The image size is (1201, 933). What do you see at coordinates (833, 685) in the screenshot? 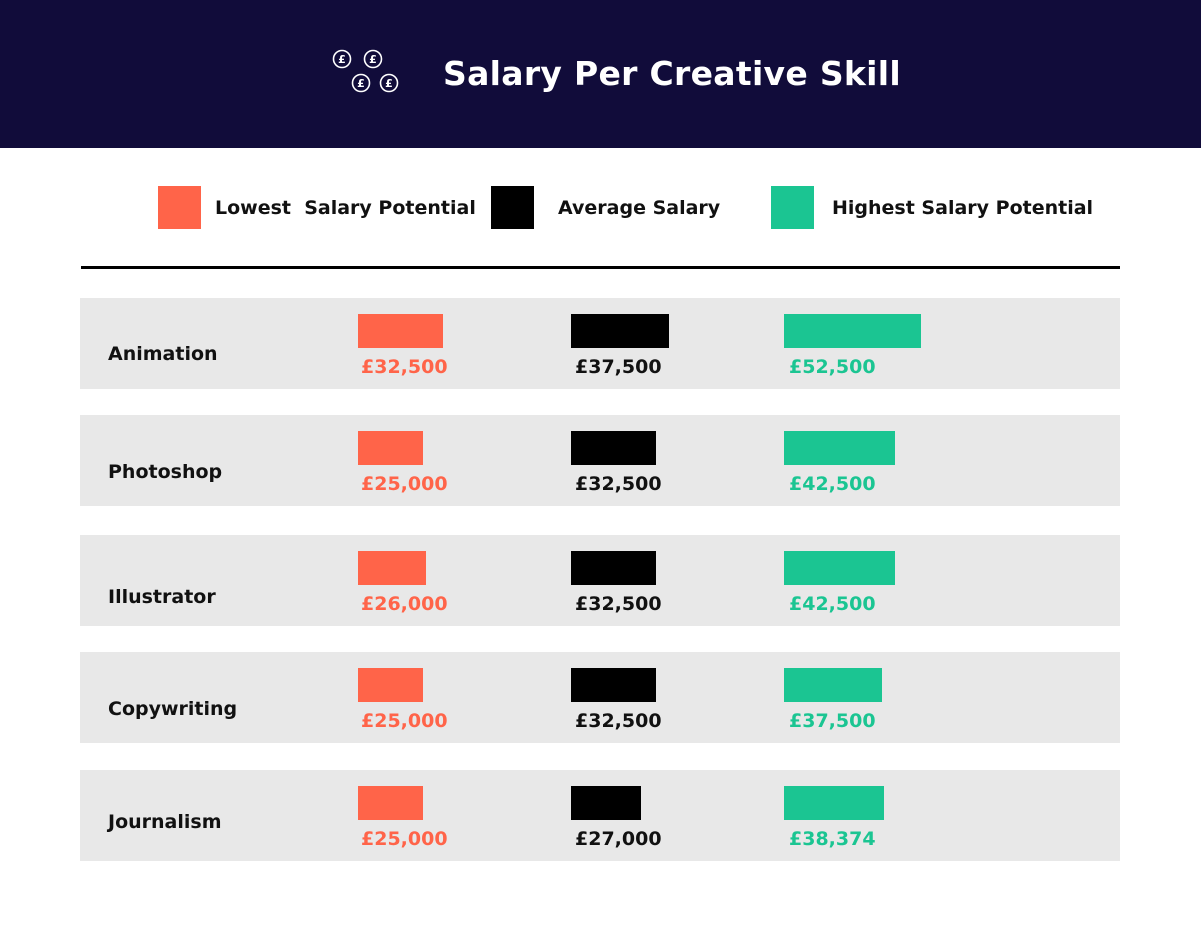
I see `bar-highest-copywriting` at bounding box center [833, 685].